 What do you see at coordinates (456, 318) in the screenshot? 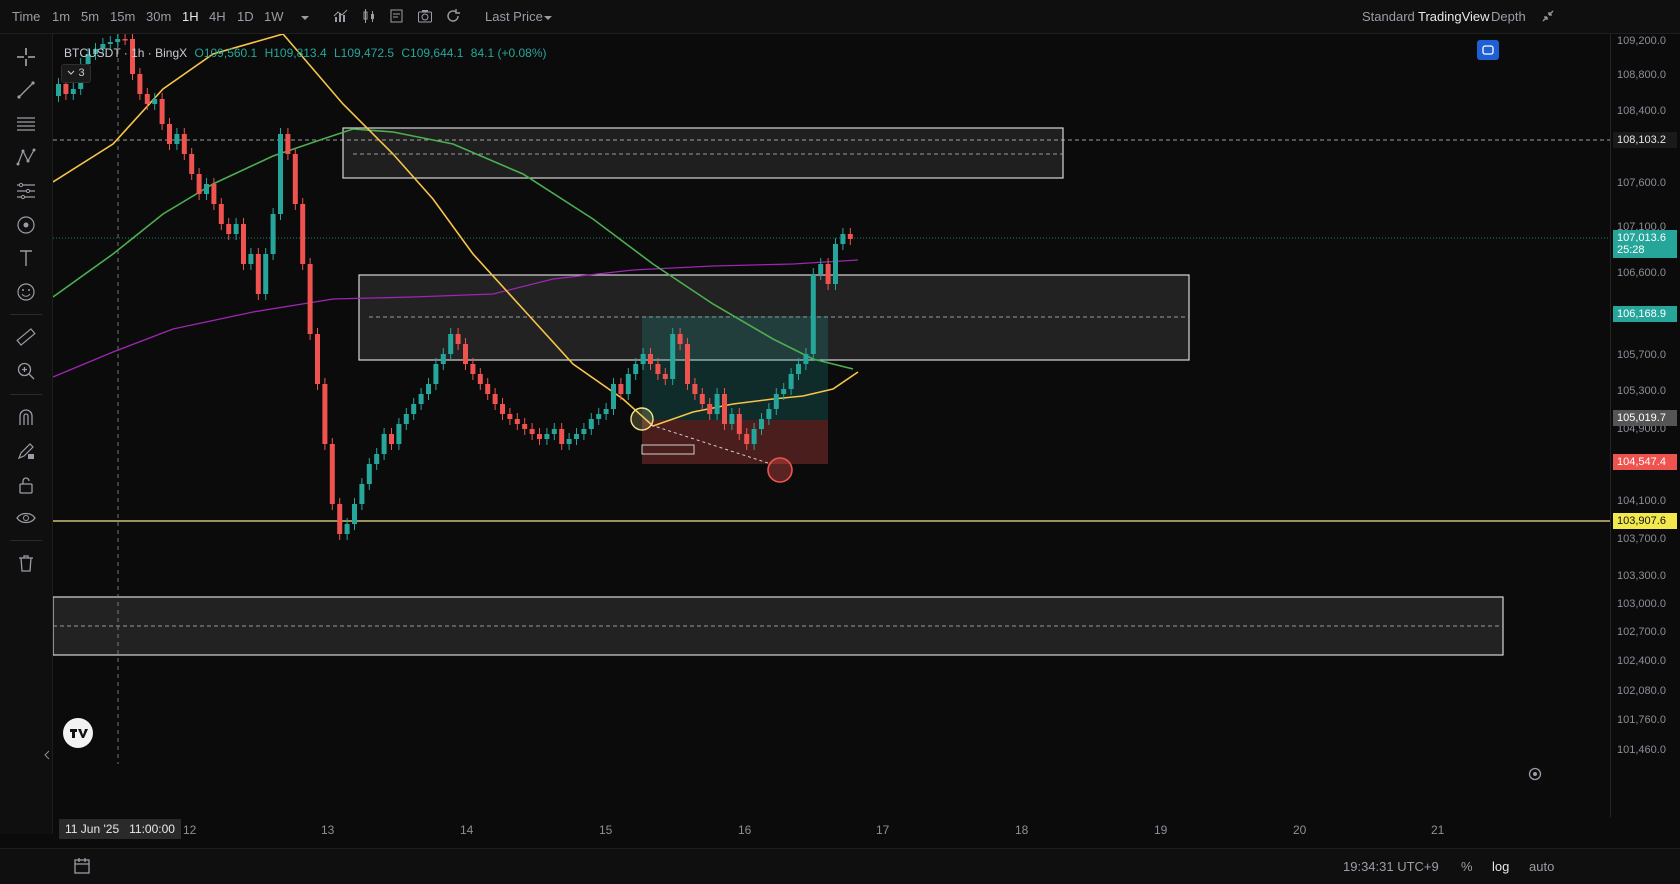
I see `ma-long-line` at bounding box center [456, 318].